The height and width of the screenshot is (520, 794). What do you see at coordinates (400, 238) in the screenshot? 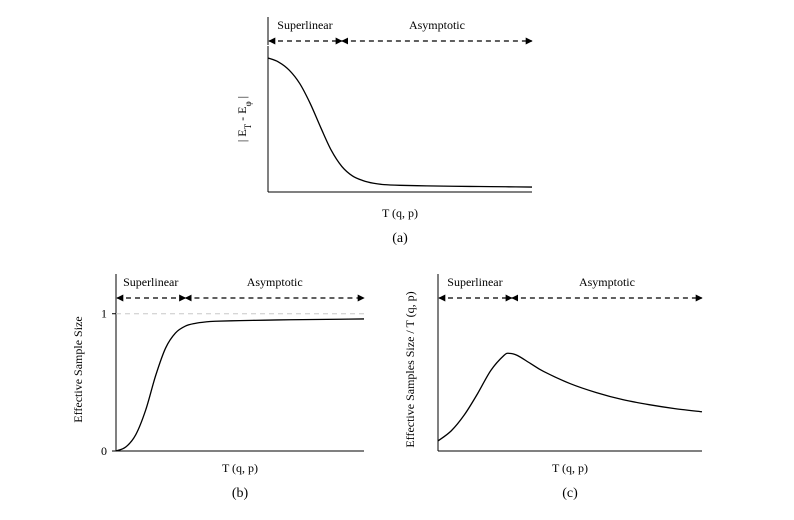
I see `panel-caption: (a)` at bounding box center [400, 238].